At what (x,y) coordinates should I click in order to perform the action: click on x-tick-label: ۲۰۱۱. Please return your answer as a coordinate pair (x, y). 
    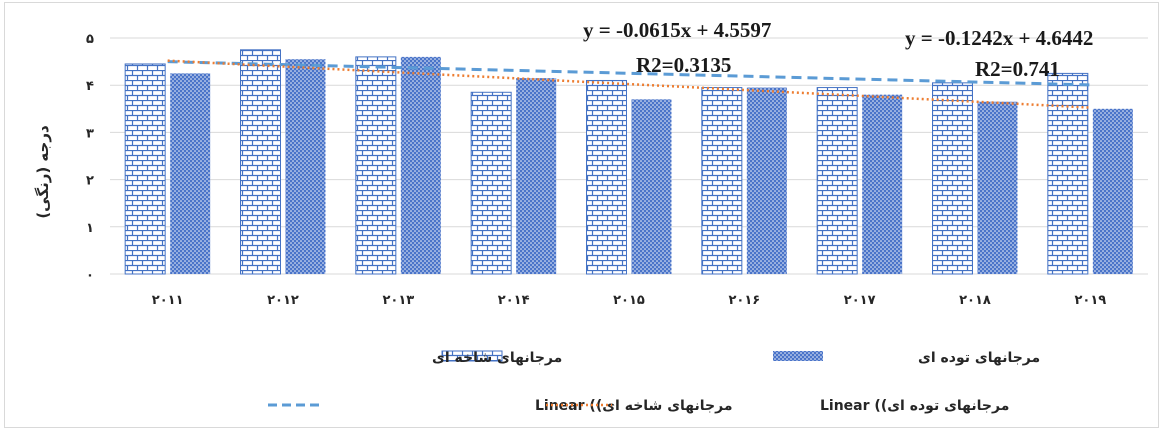
    Looking at the image, I should click on (168, 300).